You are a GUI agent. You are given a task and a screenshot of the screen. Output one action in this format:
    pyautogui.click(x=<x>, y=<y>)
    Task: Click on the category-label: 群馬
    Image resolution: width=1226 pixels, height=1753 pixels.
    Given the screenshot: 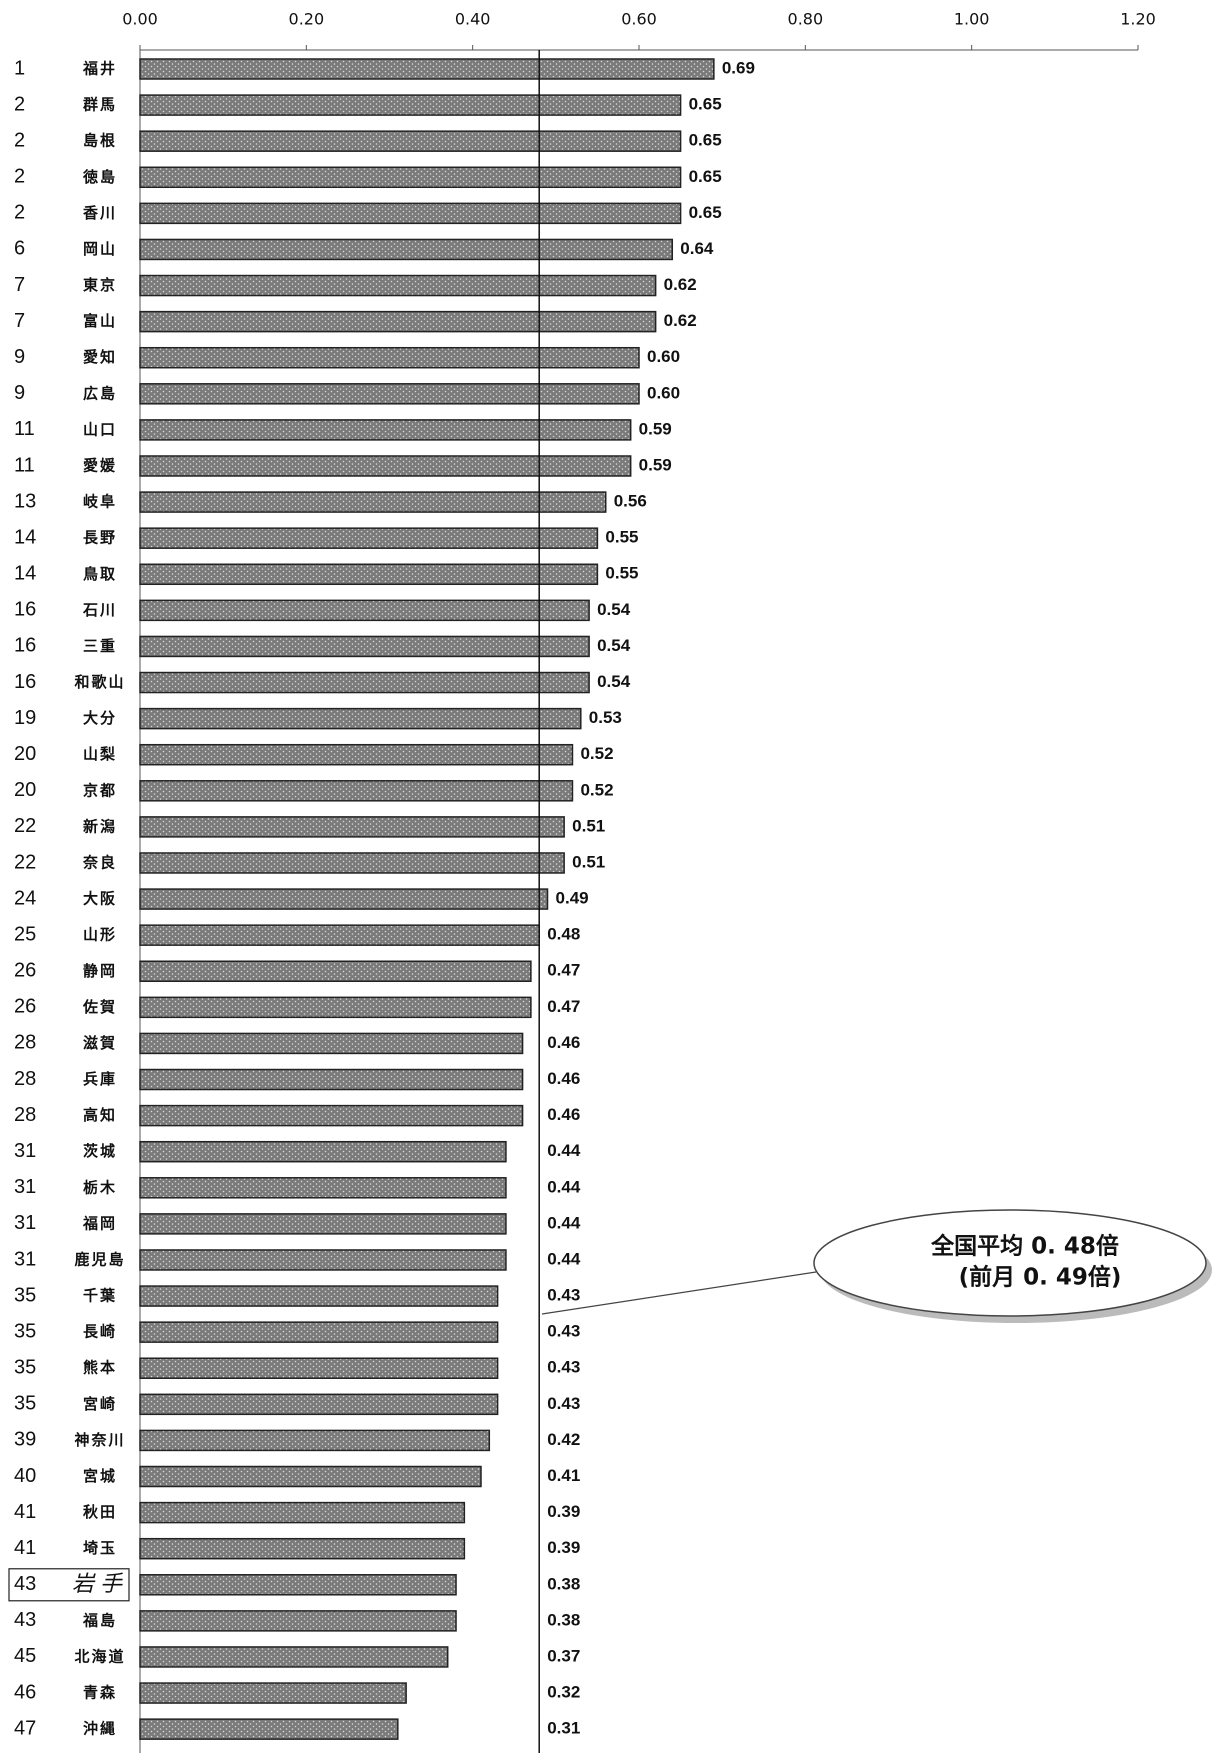 What is the action you would take?
    pyautogui.click(x=100, y=105)
    